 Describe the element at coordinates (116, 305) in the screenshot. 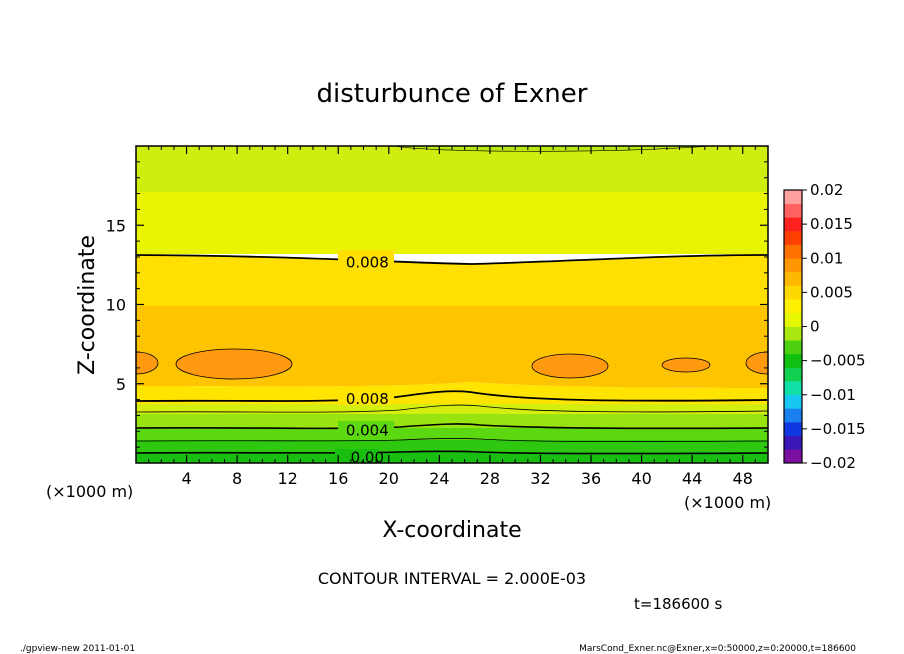

I see `y-tick-label: 10` at that location.